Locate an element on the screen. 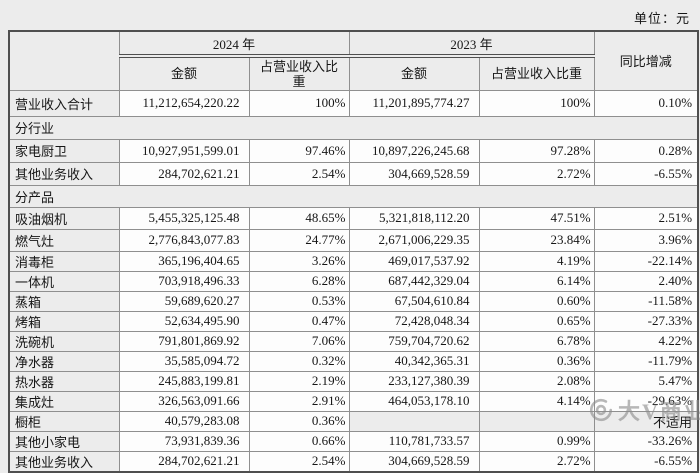 The height and width of the screenshot is (473, 700). row-label: 家电厨卫 is located at coordinates (64, 150).